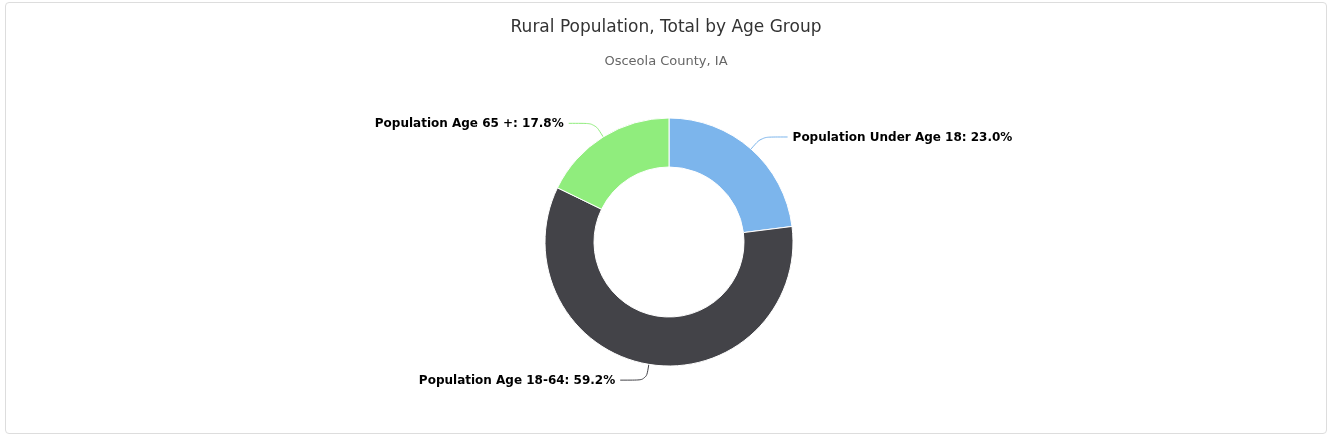 This screenshot has width=1332, height=436. What do you see at coordinates (666, 25) in the screenshot?
I see `chart-title: Rural Population, Total by Age Group` at bounding box center [666, 25].